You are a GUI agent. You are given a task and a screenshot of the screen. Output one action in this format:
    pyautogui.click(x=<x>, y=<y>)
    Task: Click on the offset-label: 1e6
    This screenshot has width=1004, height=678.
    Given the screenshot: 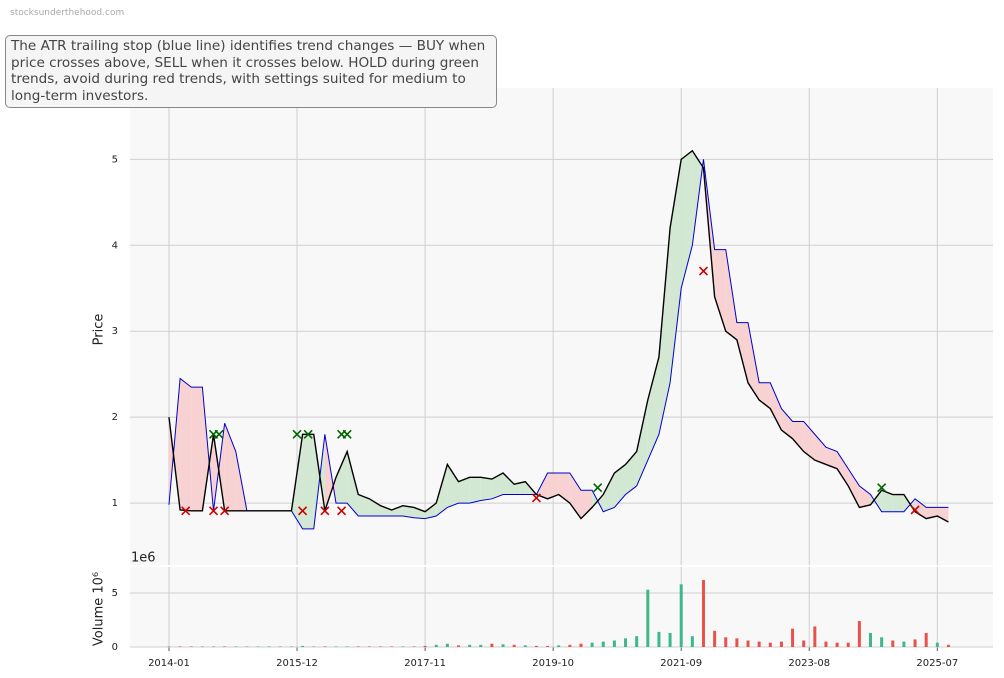 What is the action you would take?
    pyautogui.click(x=143, y=558)
    